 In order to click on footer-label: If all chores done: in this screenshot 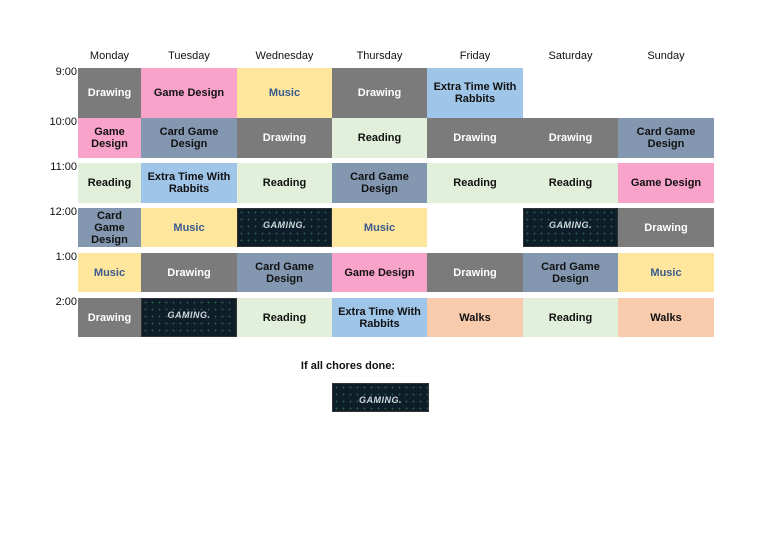, I will do `click(348, 366)`.